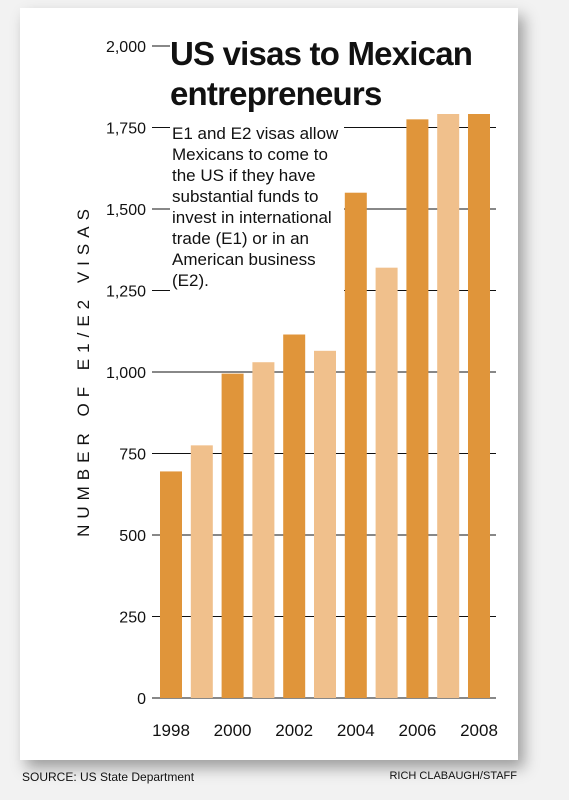  Describe the element at coordinates (294, 730) in the screenshot. I see `x-tick-label: 2002` at that location.